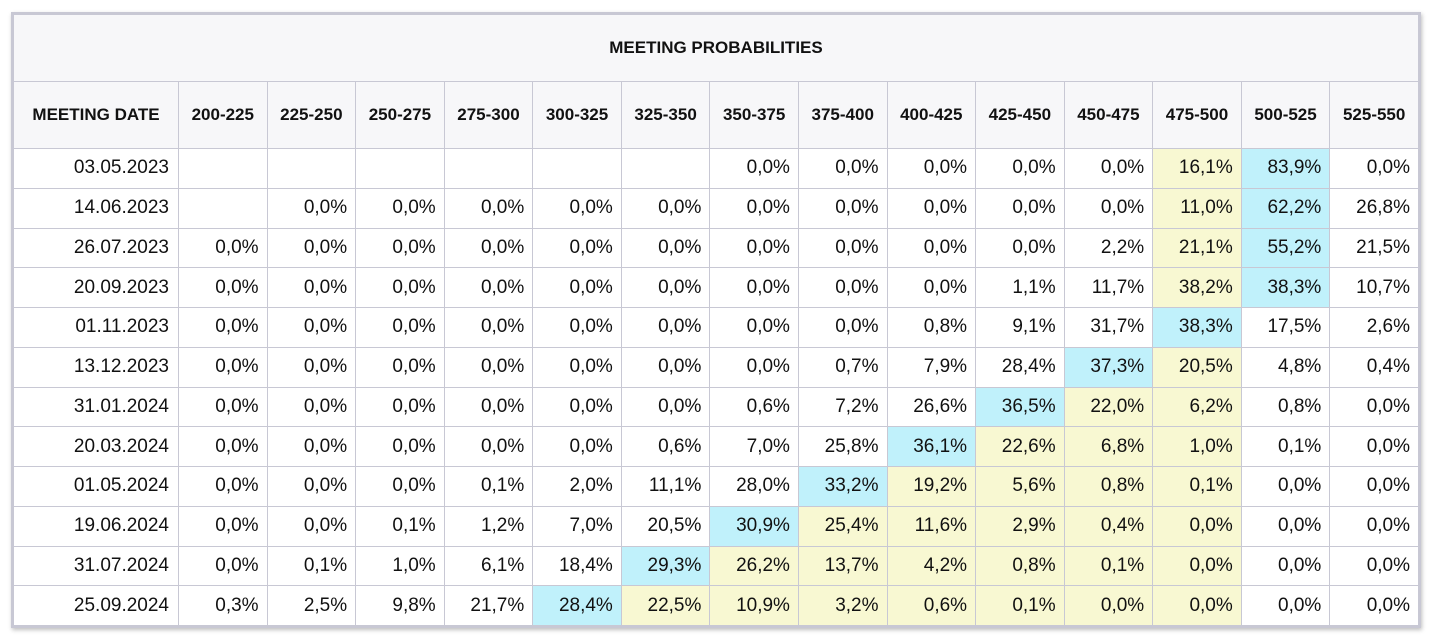 This screenshot has width=1434, height=640. I want to click on probability-cell: 29,3%, so click(665, 566).